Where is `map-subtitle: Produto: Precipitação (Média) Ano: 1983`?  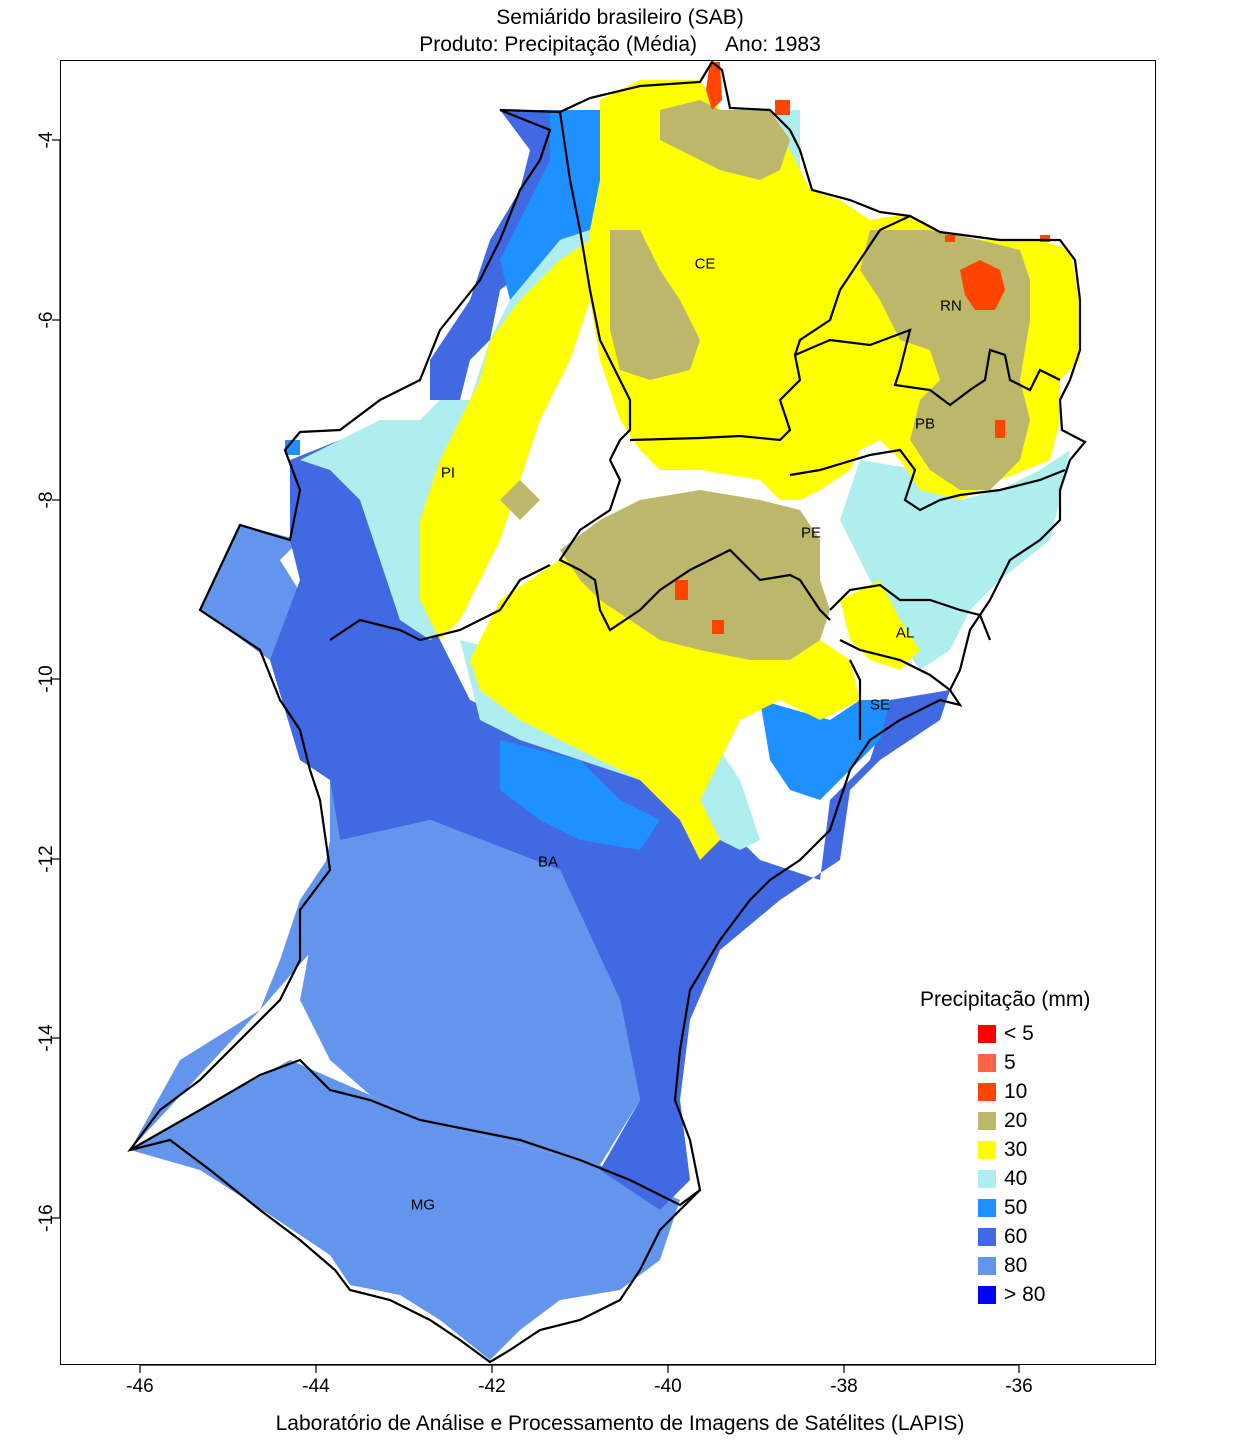
map-subtitle: Produto: Precipitação (Média) Ano: 1983 is located at coordinates (620, 45).